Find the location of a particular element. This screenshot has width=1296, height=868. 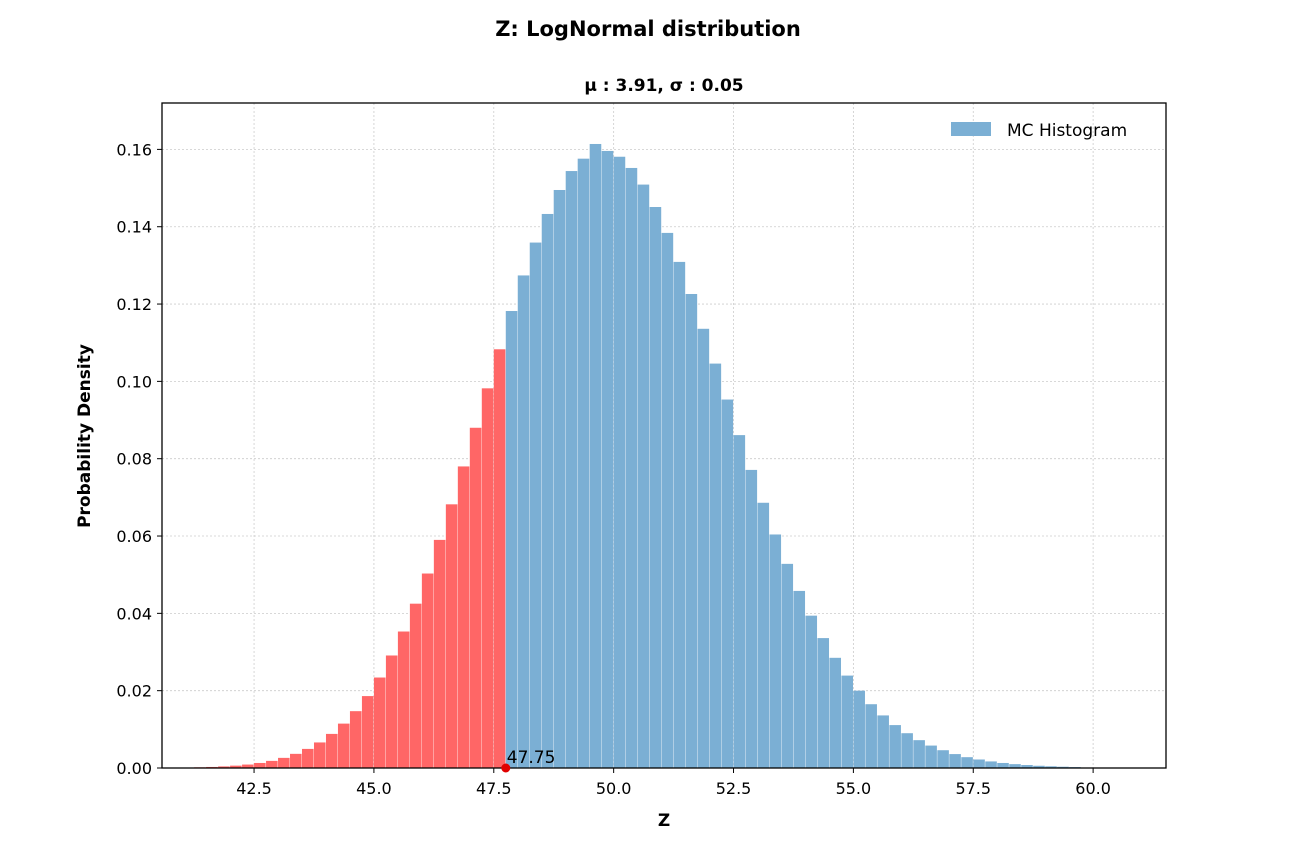

x-tick-label: 60.0 is located at coordinates (1093, 788).